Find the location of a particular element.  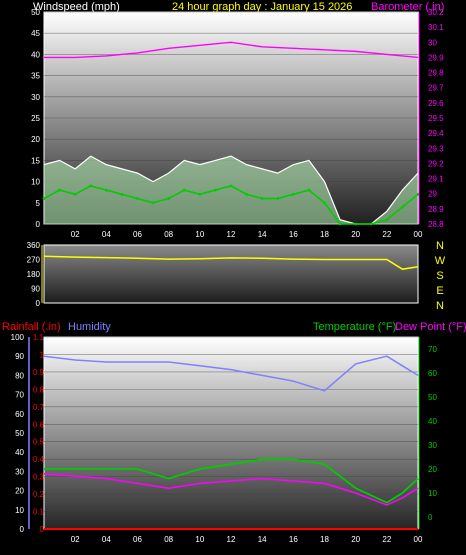

barometer-tick-label: 29.8 is located at coordinates (436, 73).